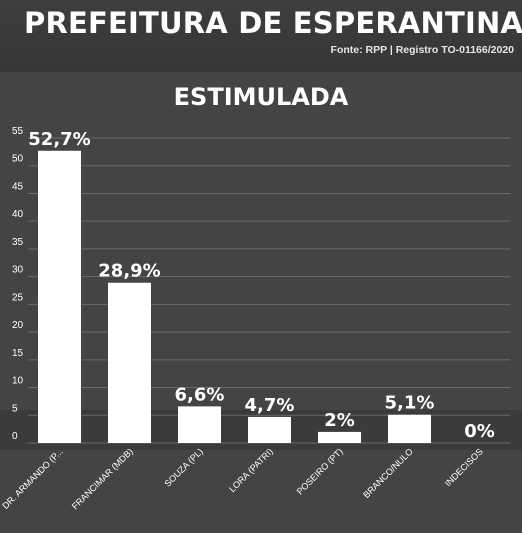 The width and height of the screenshot is (522, 533). I want to click on data-label: 28,9%, so click(129, 271).